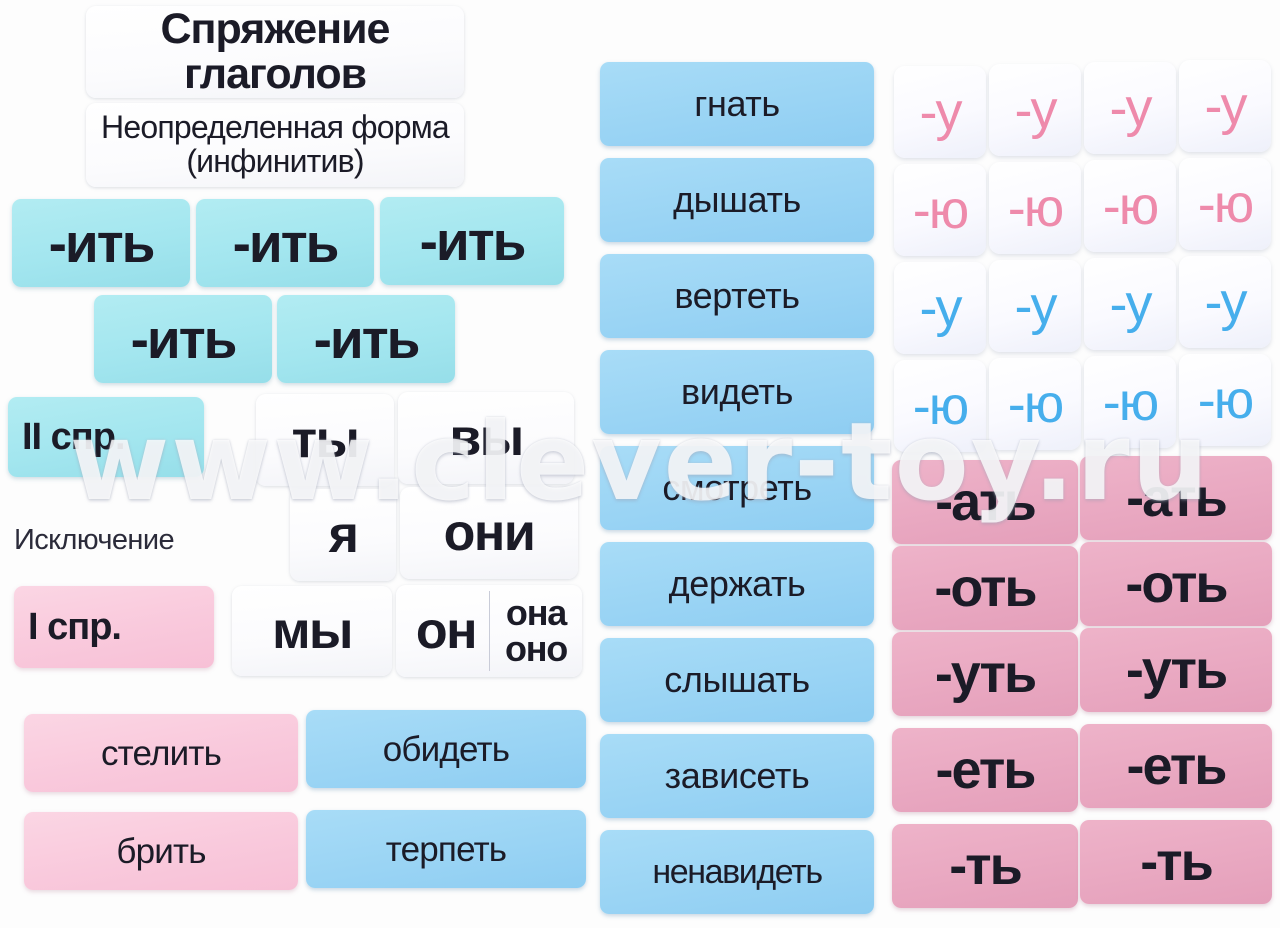 The height and width of the screenshot is (928, 1280). I want to click on exception-verb-card-obidet: обидеть, so click(446, 749).